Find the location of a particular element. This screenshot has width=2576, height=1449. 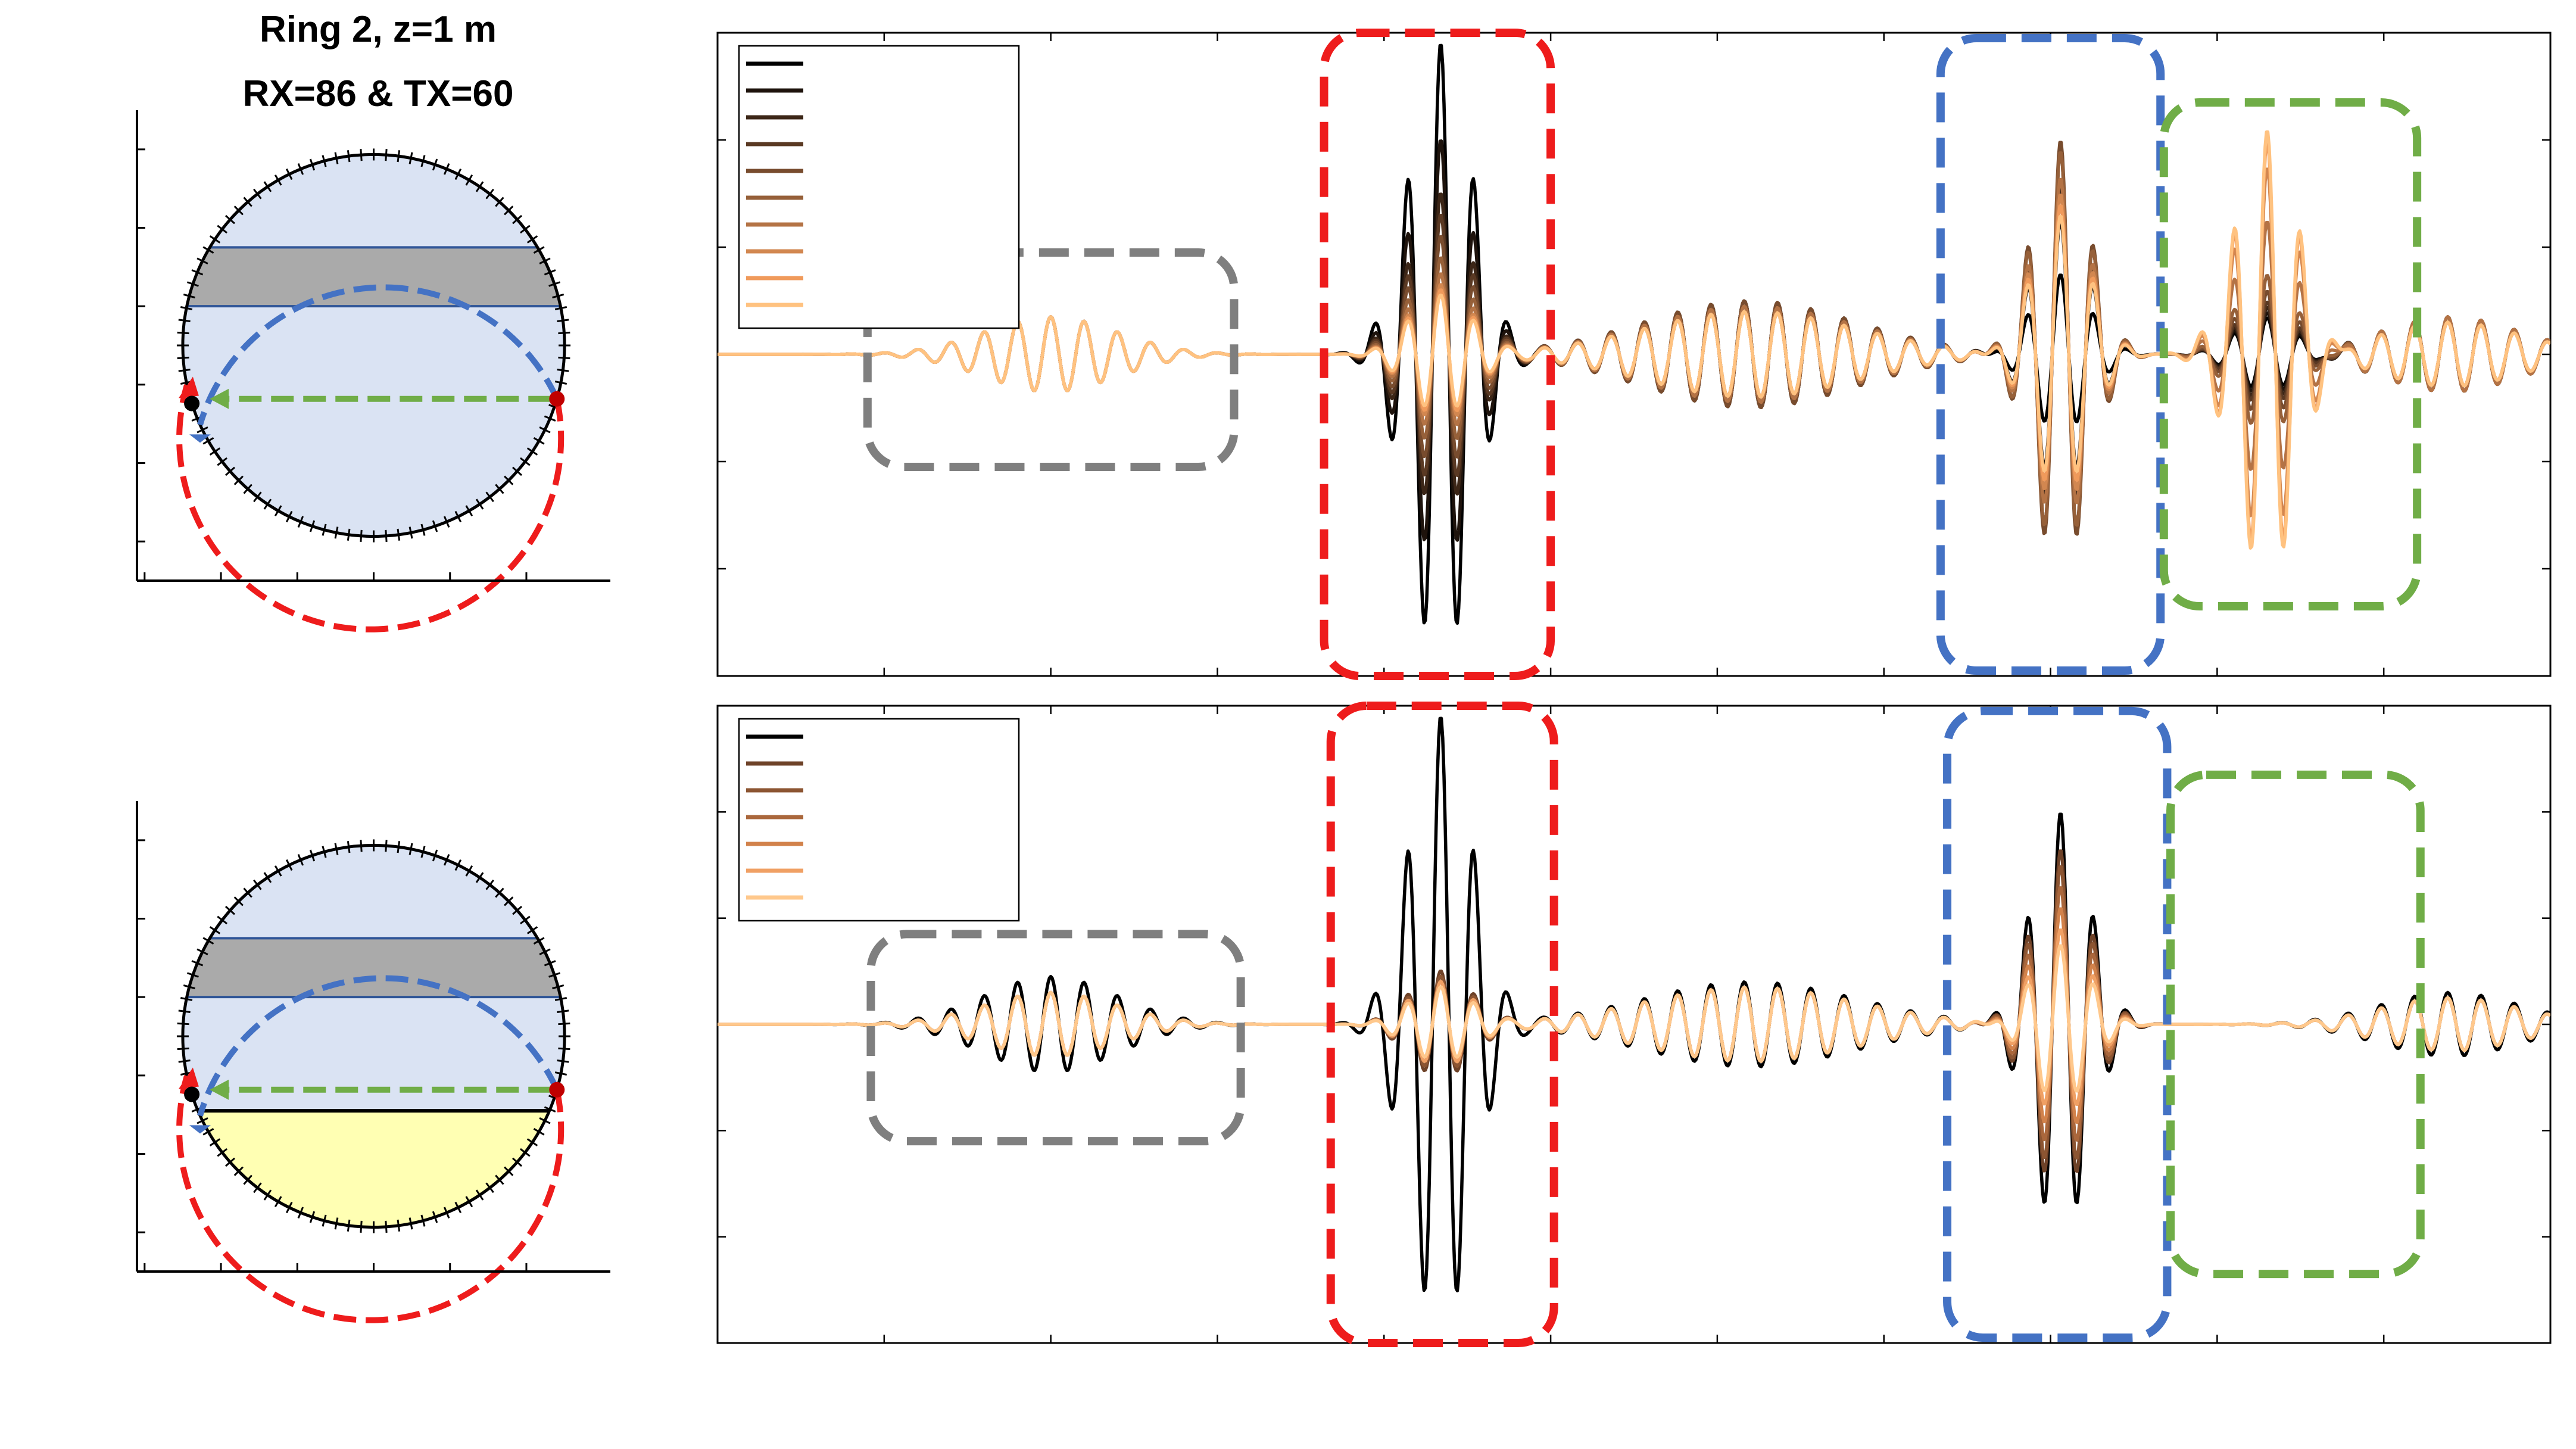

oil-layer is located at coordinates (373, 277).